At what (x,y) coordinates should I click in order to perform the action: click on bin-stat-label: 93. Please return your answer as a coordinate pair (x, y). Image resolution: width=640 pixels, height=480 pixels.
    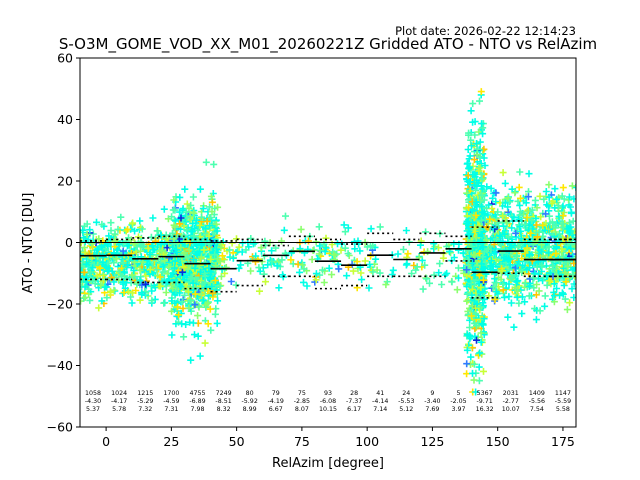
    Looking at the image, I should click on (328, 393).